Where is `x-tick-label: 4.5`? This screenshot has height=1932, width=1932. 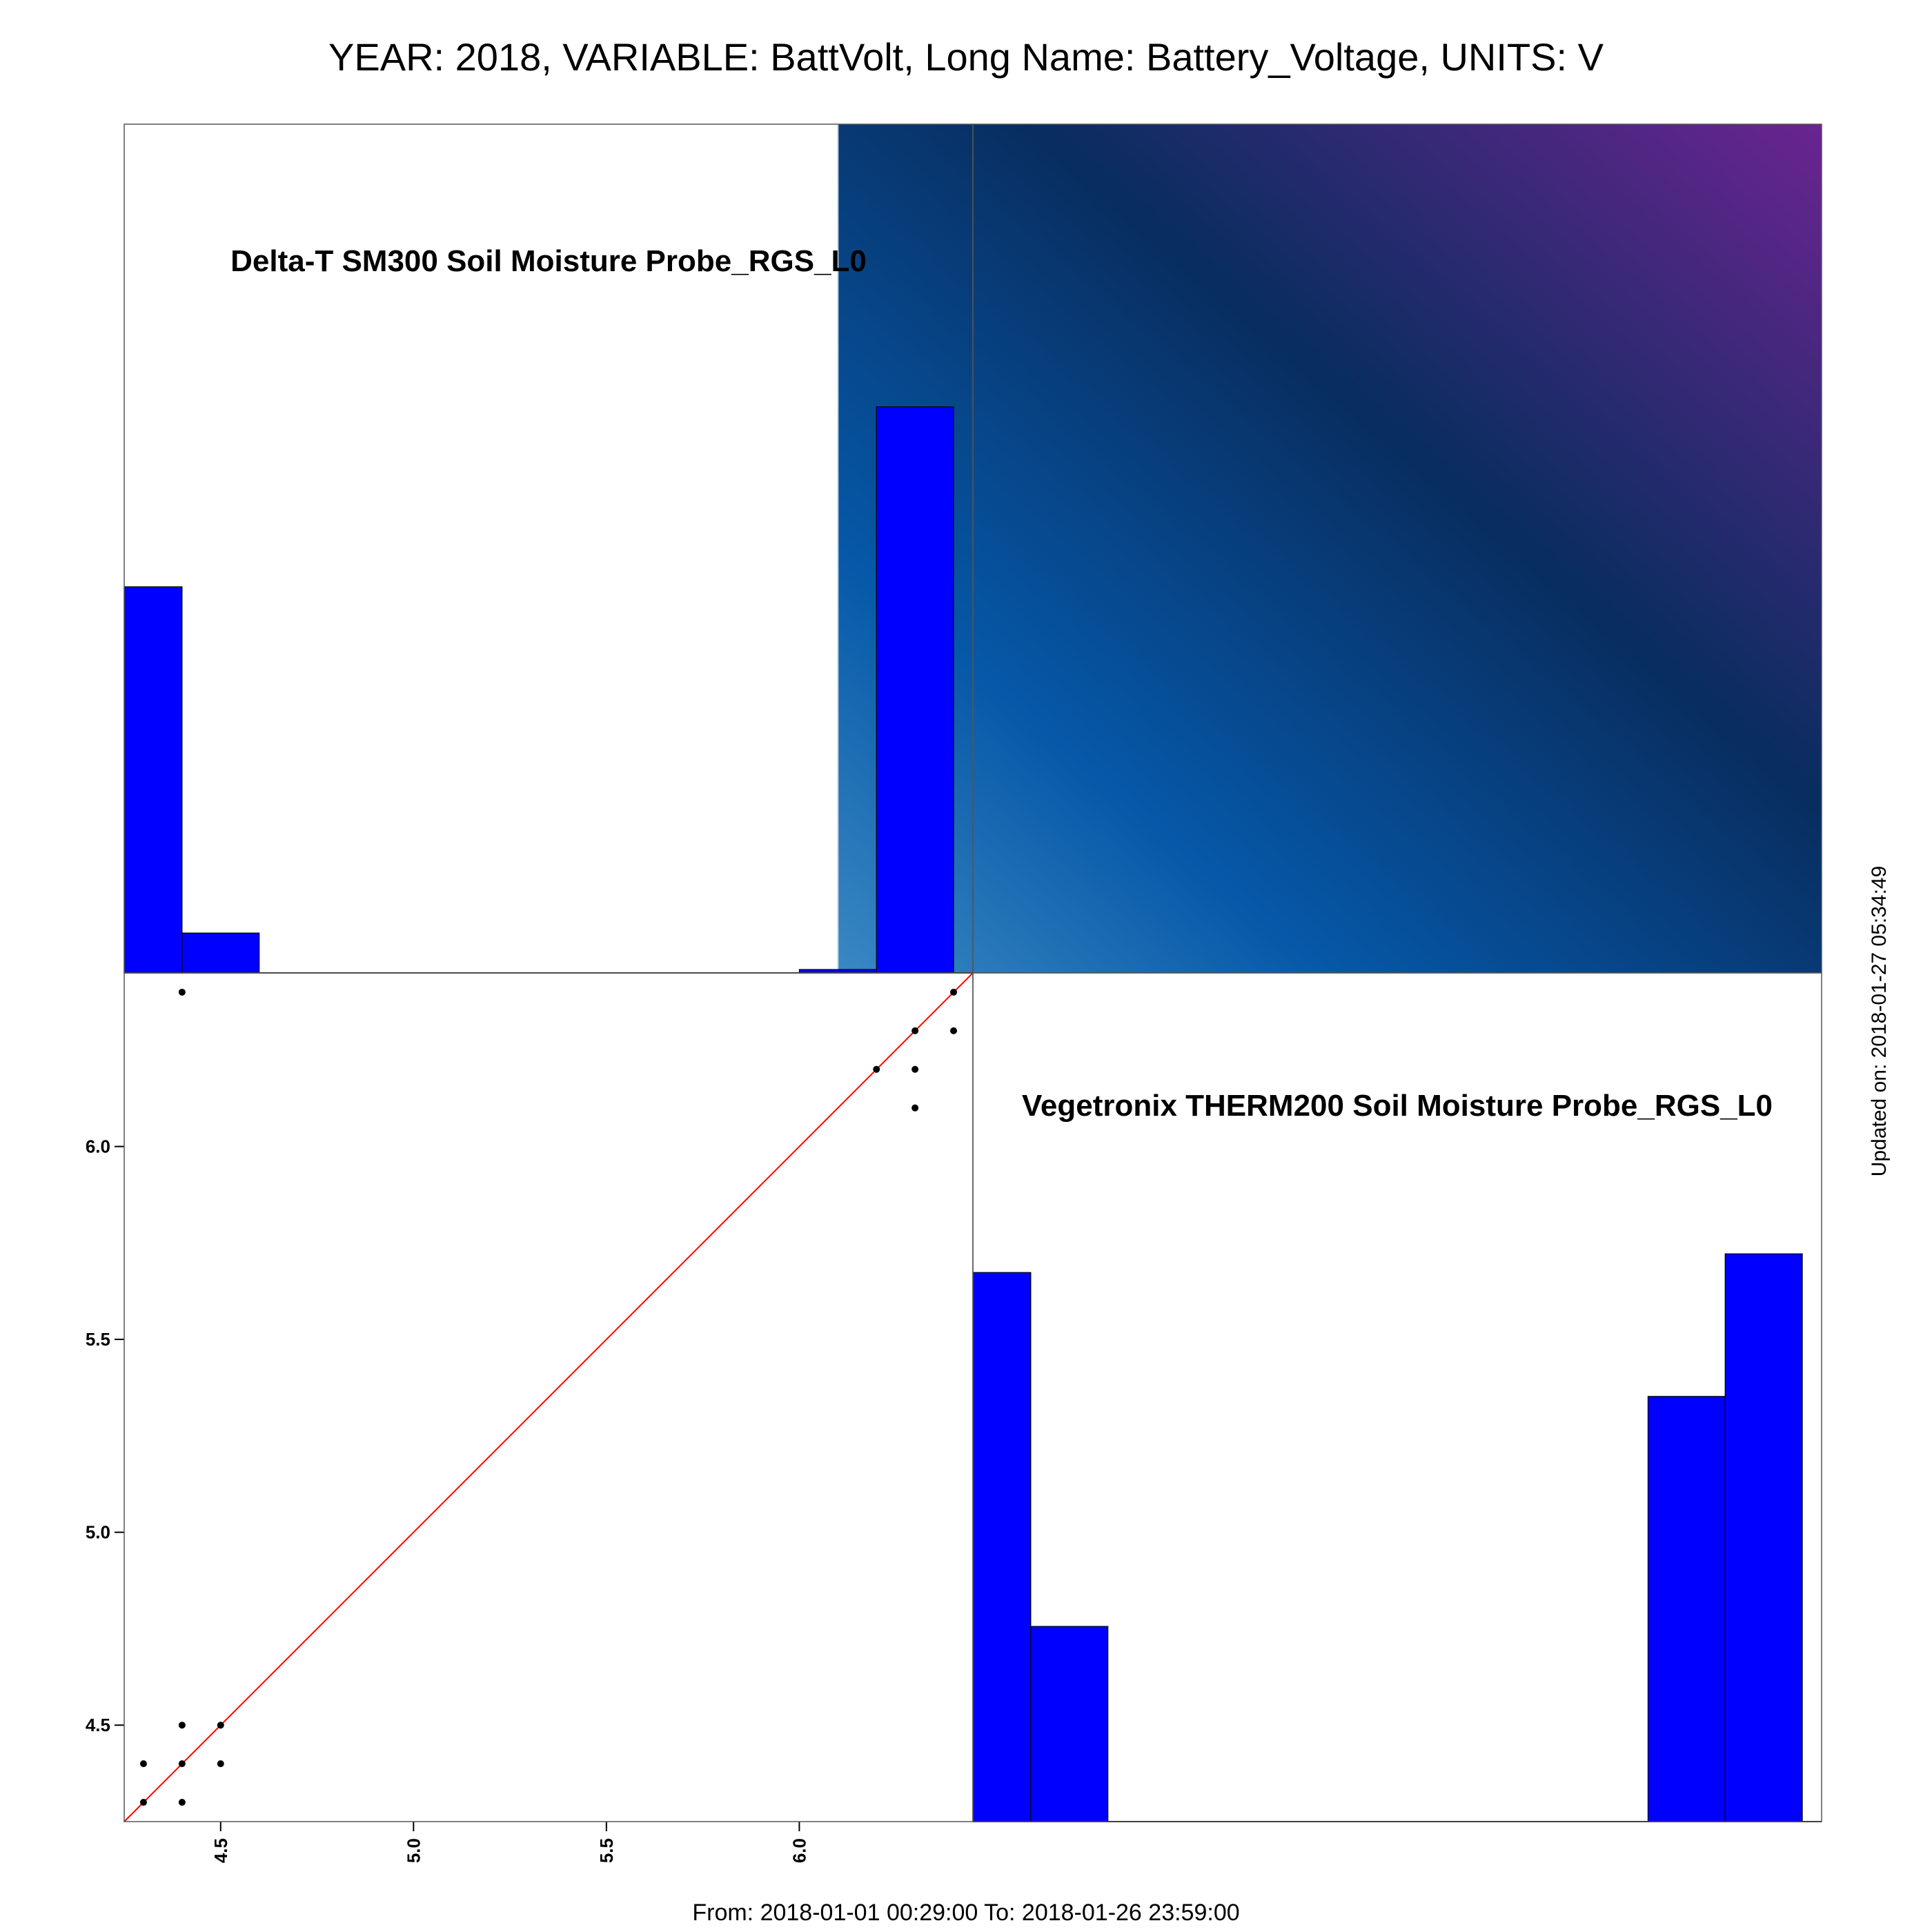
x-tick-label: 4.5 is located at coordinates (220, 1850).